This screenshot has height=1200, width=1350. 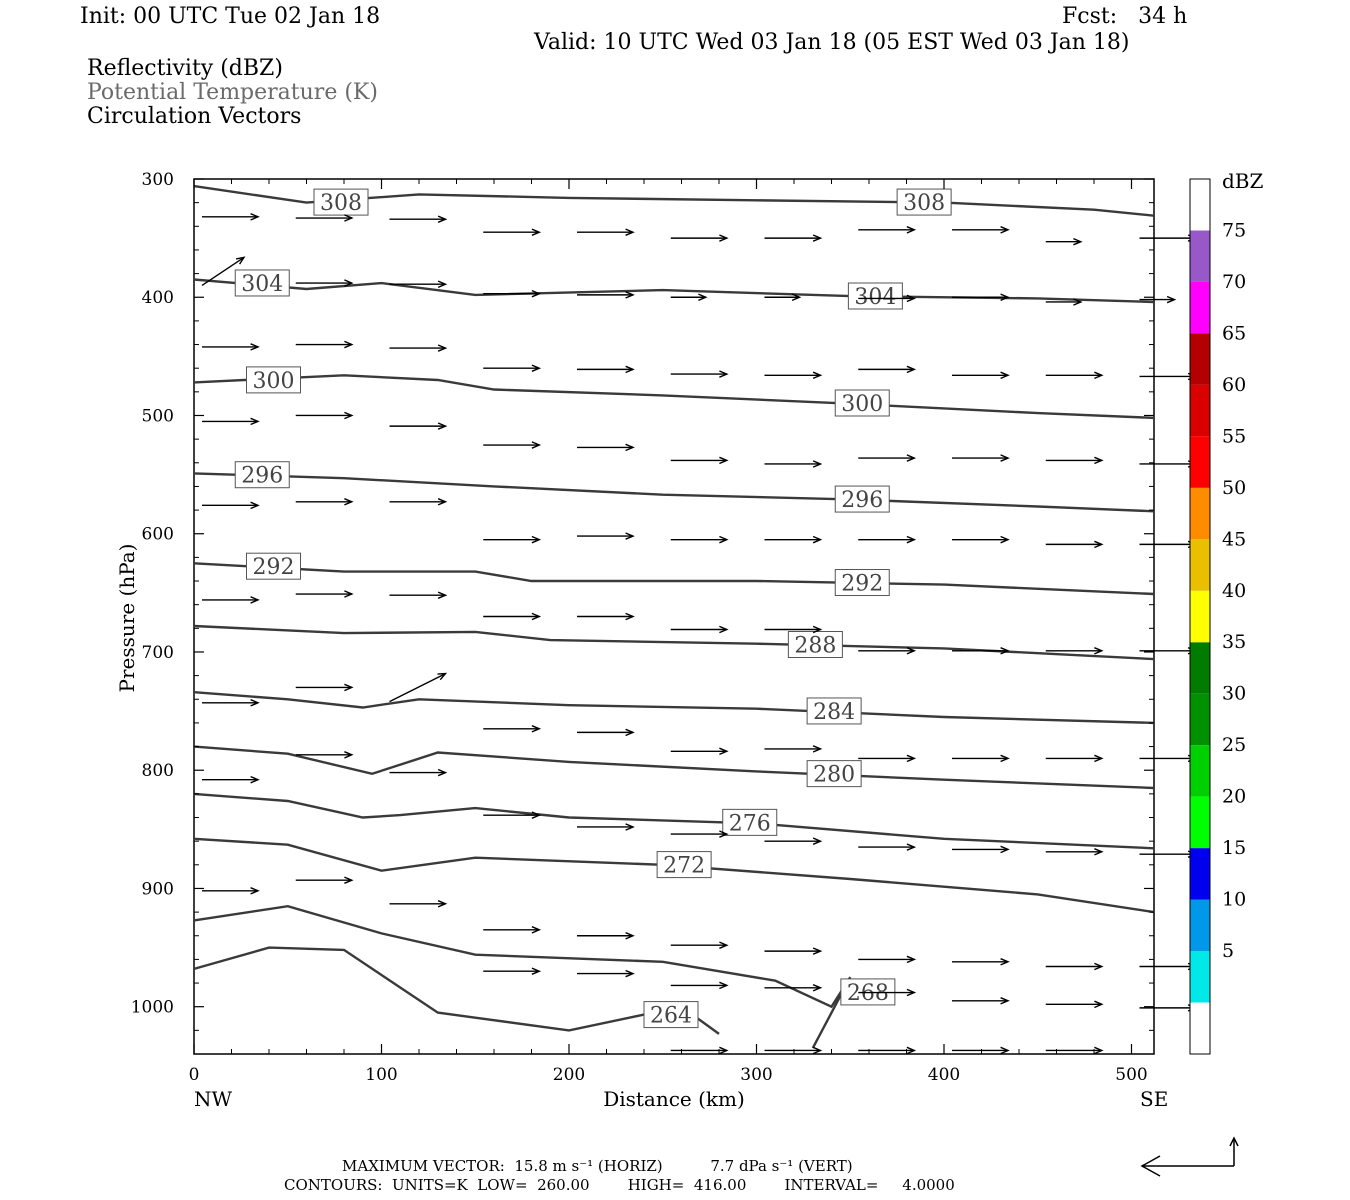 I want to click on isentrope-label: 308, so click(x=341, y=203).